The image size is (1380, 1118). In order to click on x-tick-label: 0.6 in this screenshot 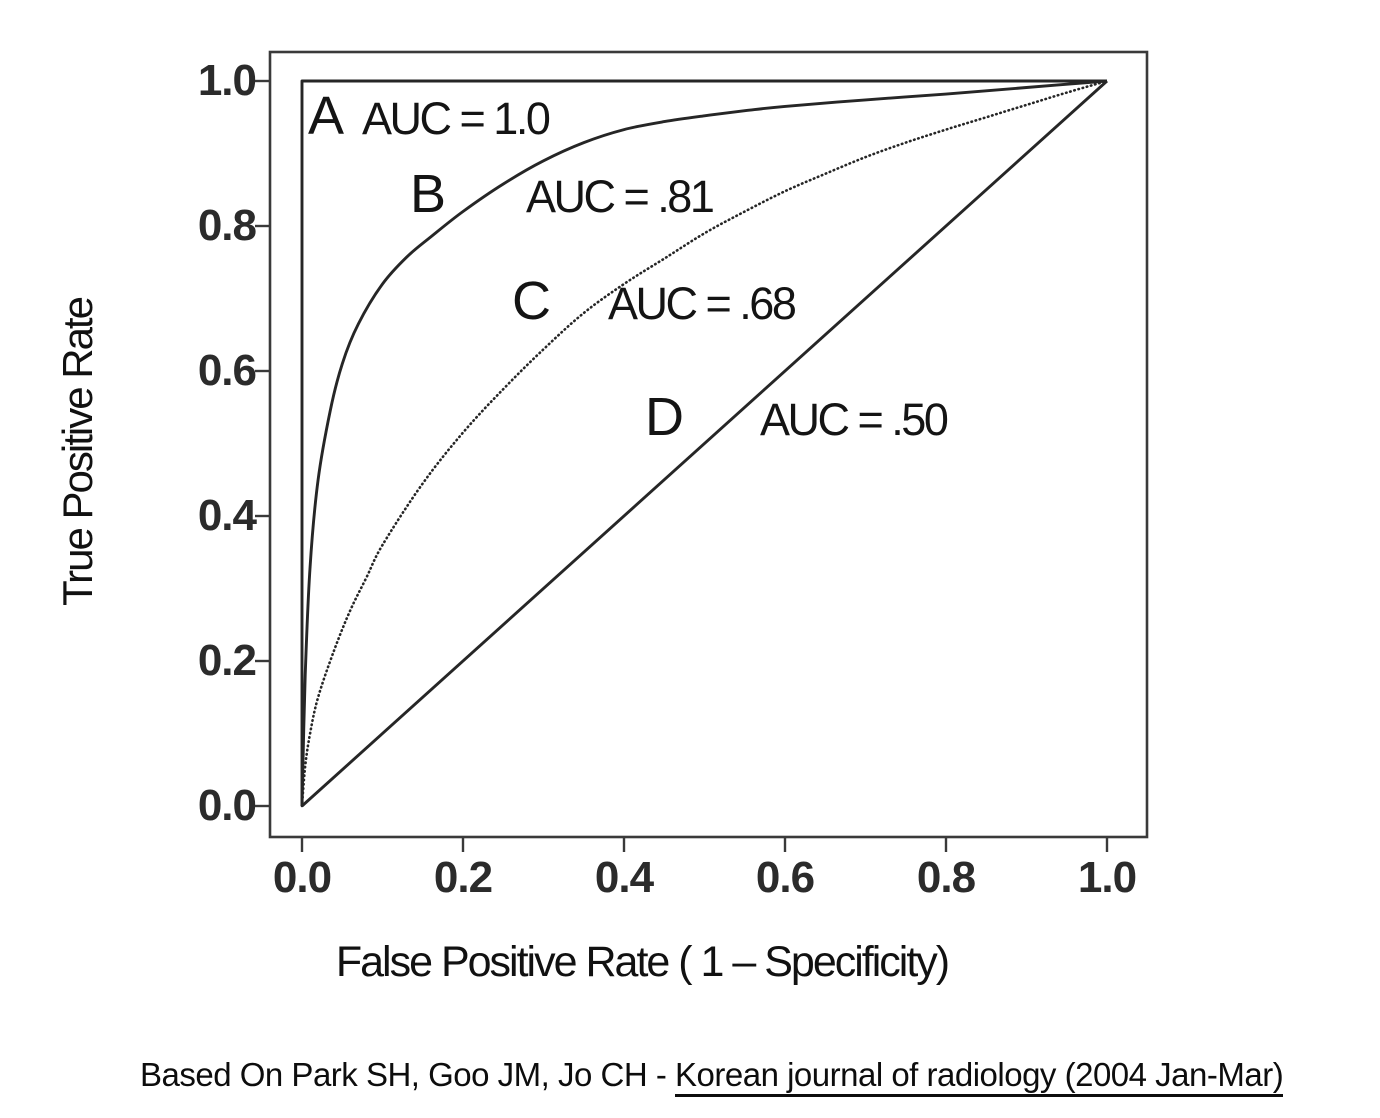, I will do `click(785, 877)`.